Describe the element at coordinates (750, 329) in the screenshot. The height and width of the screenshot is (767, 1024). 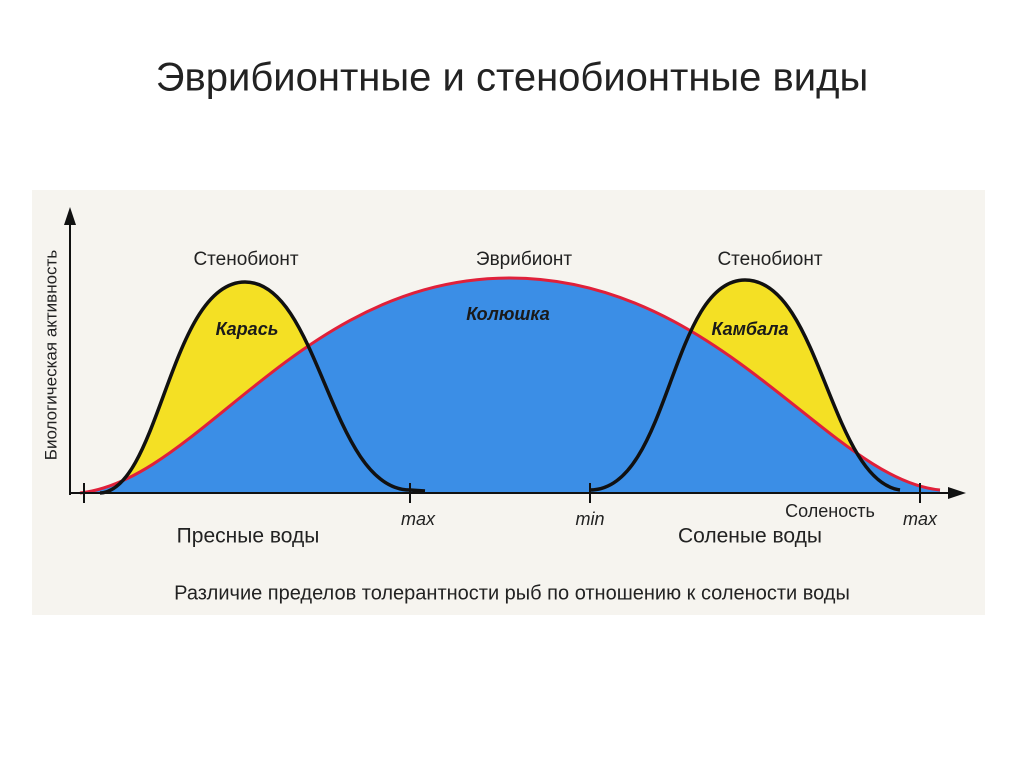
I see `species: Камбала` at that location.